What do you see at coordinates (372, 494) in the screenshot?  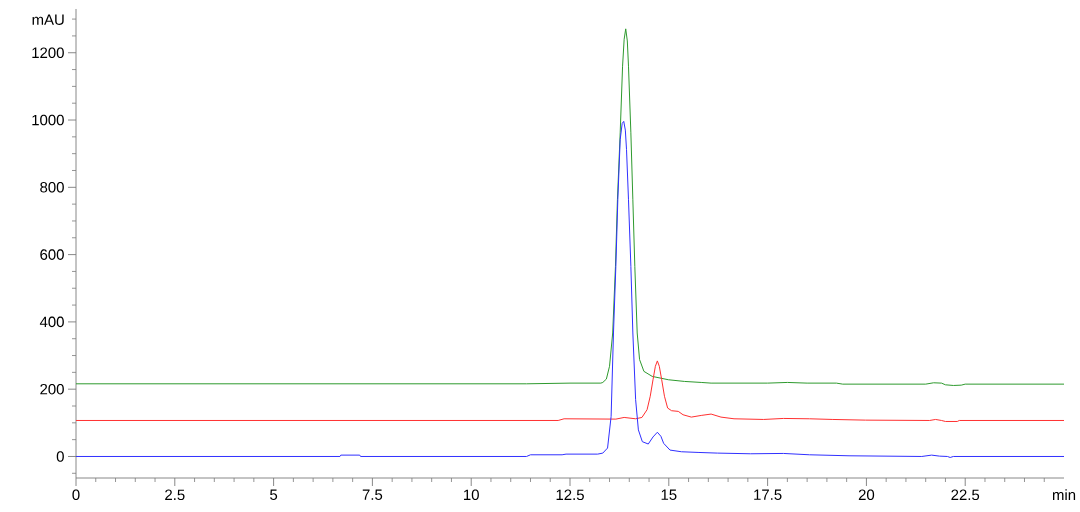 I see `x-tick-label: 7.5` at bounding box center [372, 494].